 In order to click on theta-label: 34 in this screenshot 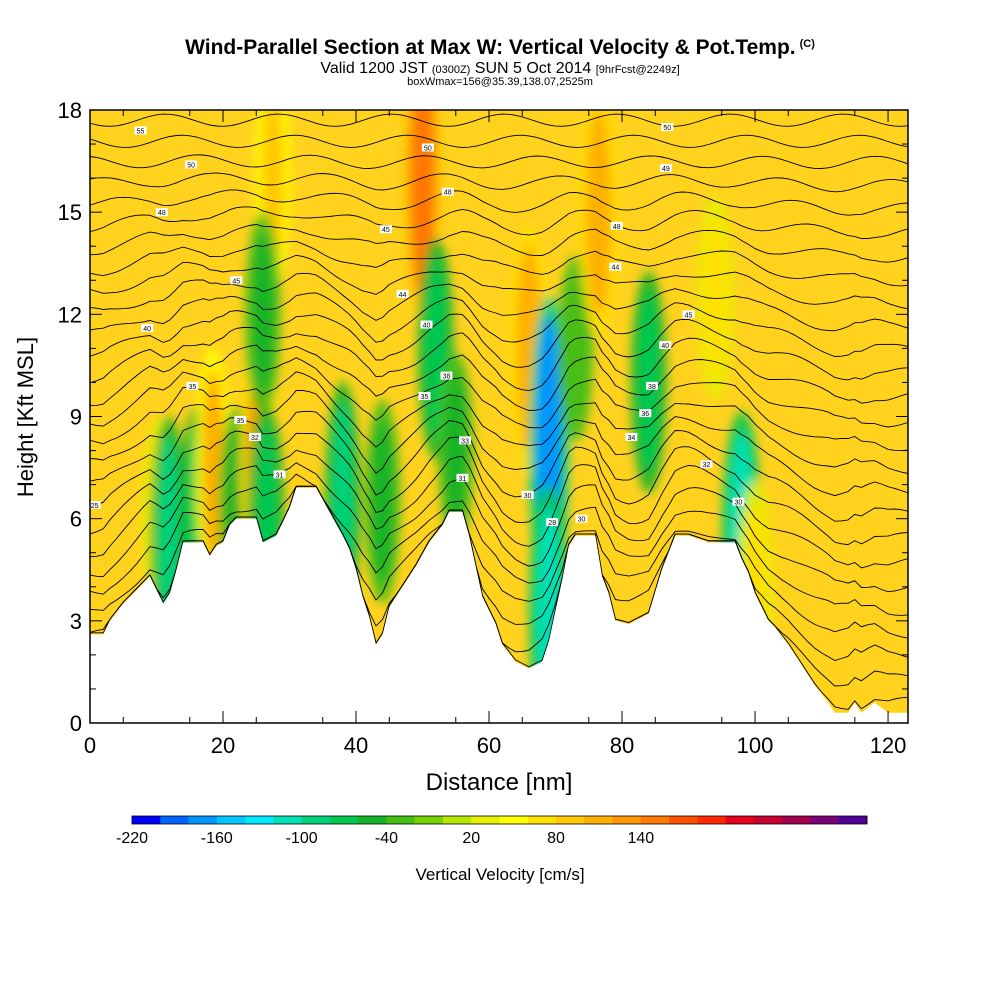, I will do `click(631, 437)`.